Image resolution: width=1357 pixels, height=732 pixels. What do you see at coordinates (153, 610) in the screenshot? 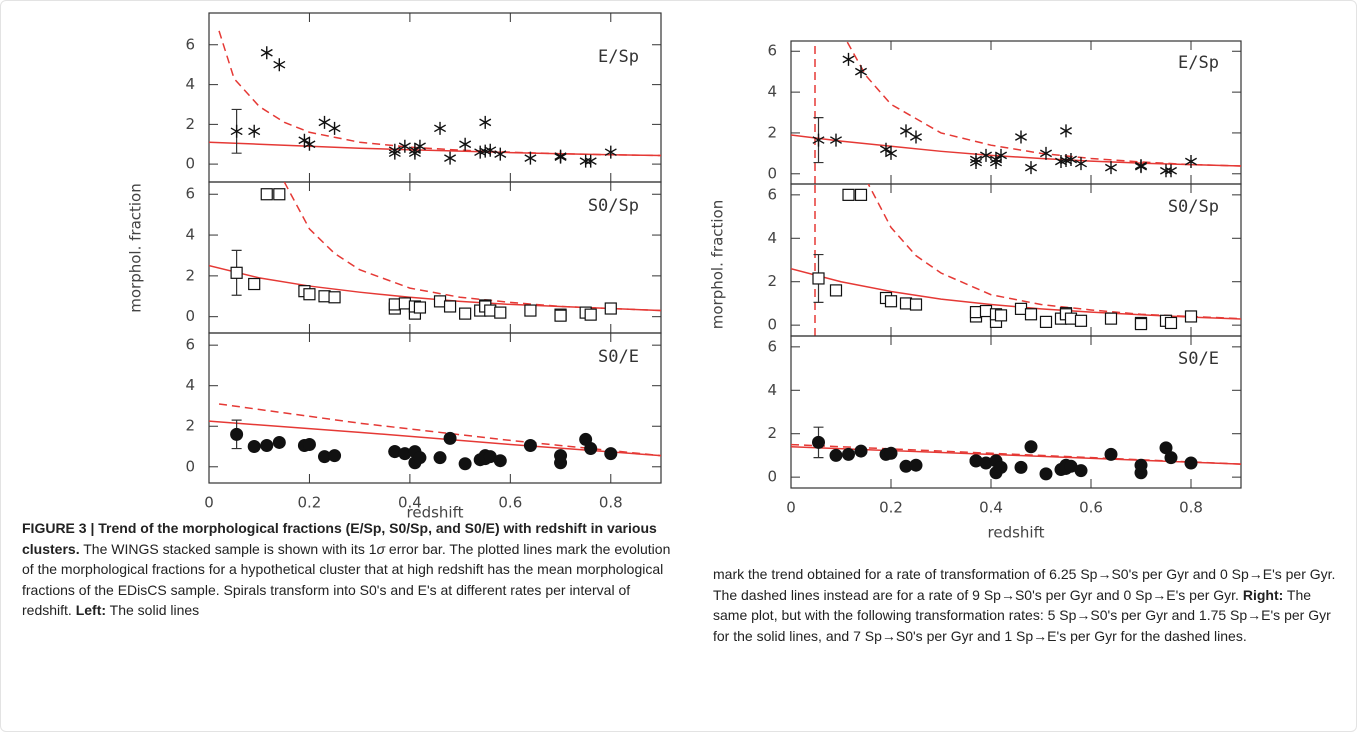
I see `caption-text: The solid lines` at bounding box center [153, 610].